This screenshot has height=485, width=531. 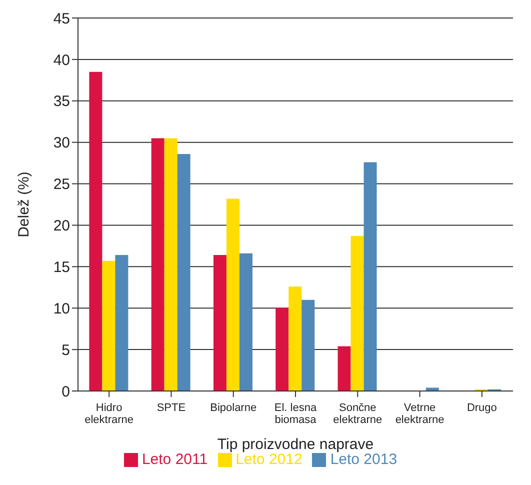 I want to click on x-tick-label: Sončne elektrarne, so click(x=357, y=414).